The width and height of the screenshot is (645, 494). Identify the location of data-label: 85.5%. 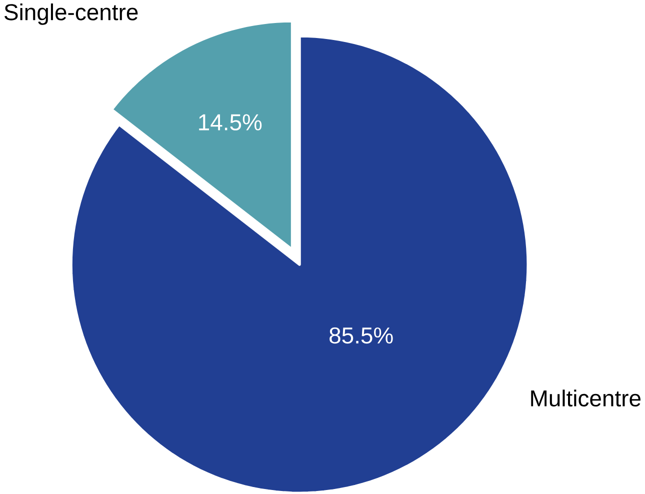
(361, 335).